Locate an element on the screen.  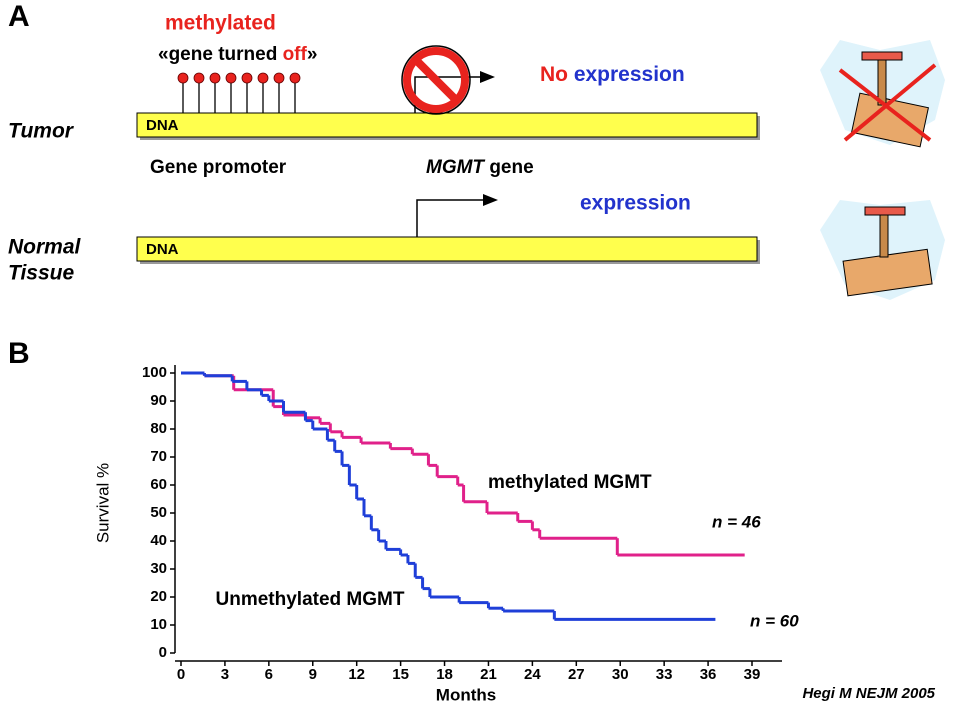
no-expression-label: No expression is located at coordinates (612, 74).